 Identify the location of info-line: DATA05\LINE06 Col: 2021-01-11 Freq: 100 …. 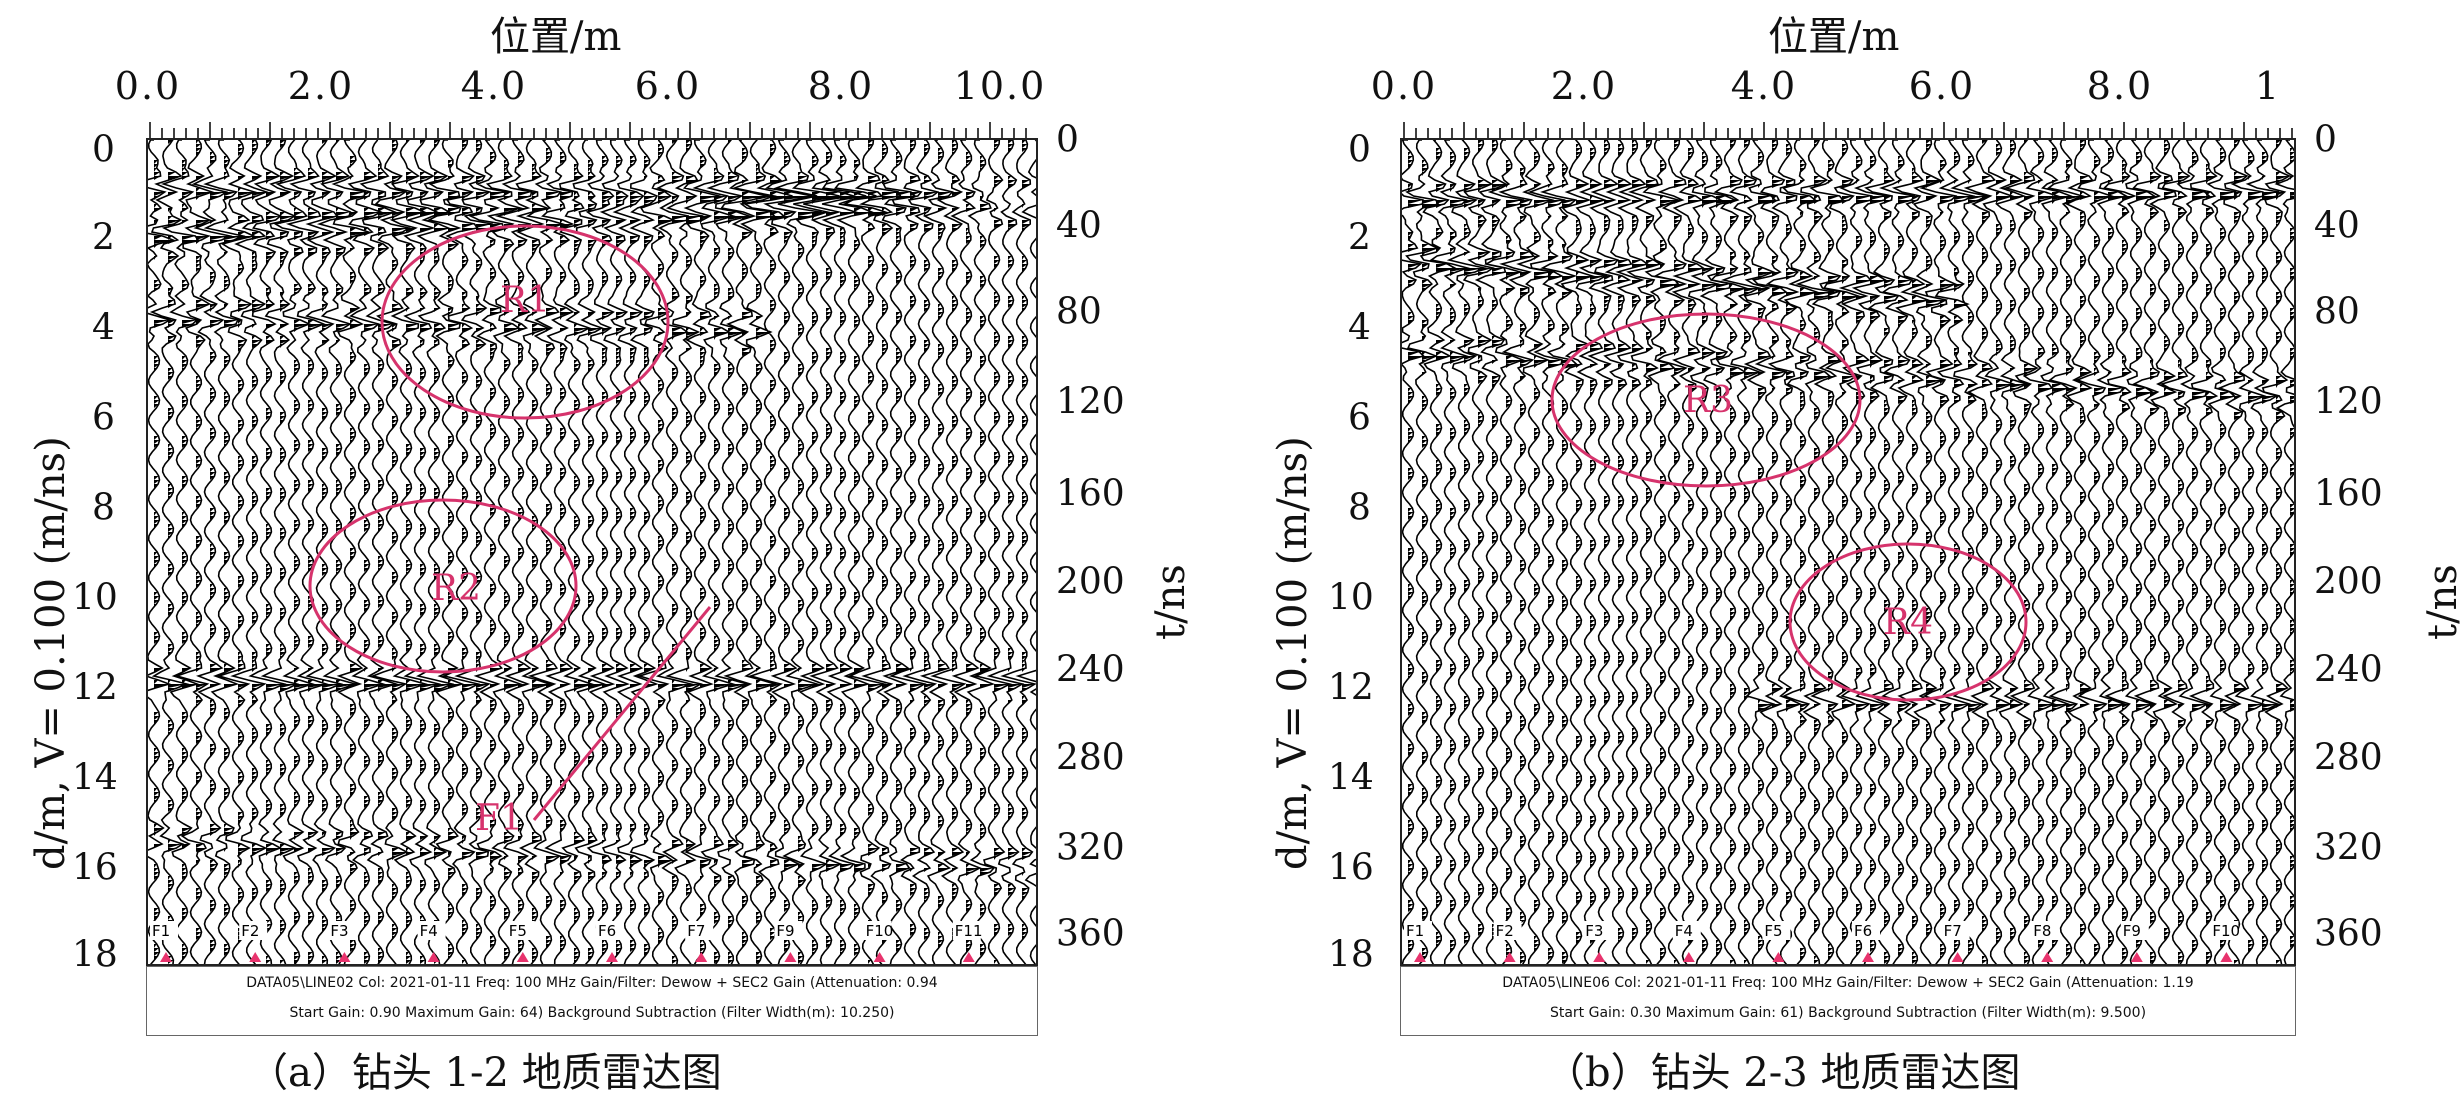
(1848, 983).